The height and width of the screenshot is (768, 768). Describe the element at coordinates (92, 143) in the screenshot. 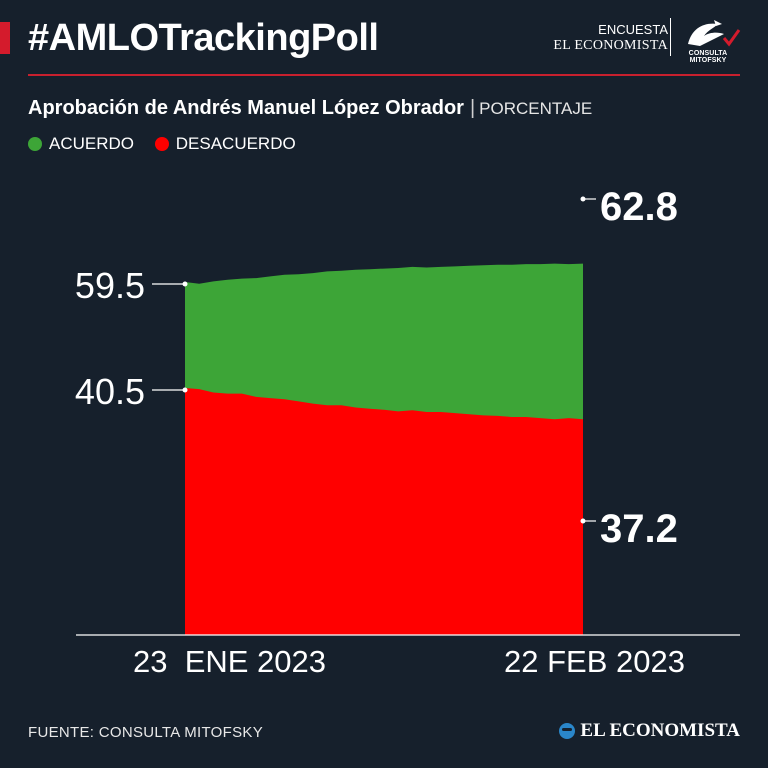

I see `legend-label-acuerdo: ACUERDO` at that location.